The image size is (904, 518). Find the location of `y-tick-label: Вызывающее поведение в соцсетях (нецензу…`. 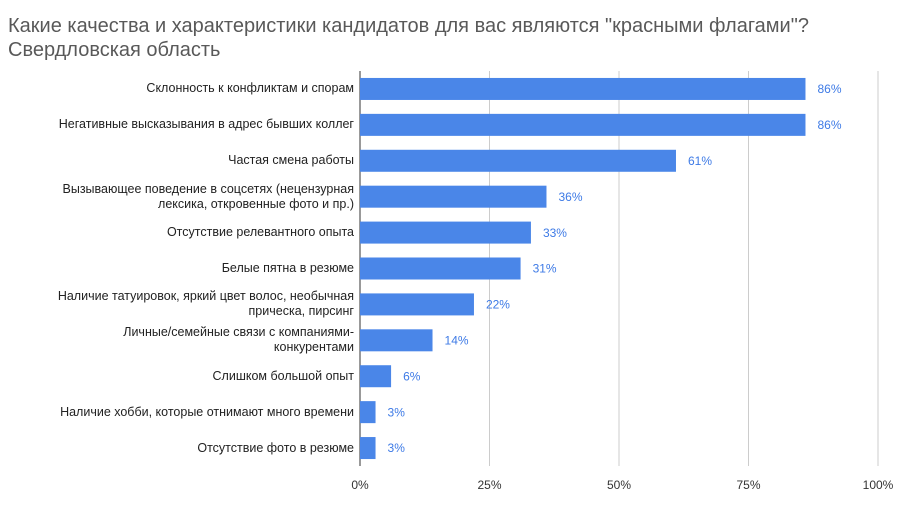

y-tick-label: Вызывающее поведение в соцсетях (нецензу… is located at coordinates (208, 196).